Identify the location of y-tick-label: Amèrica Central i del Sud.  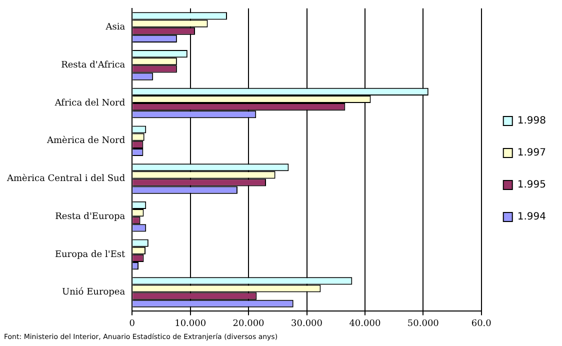
(66, 178).